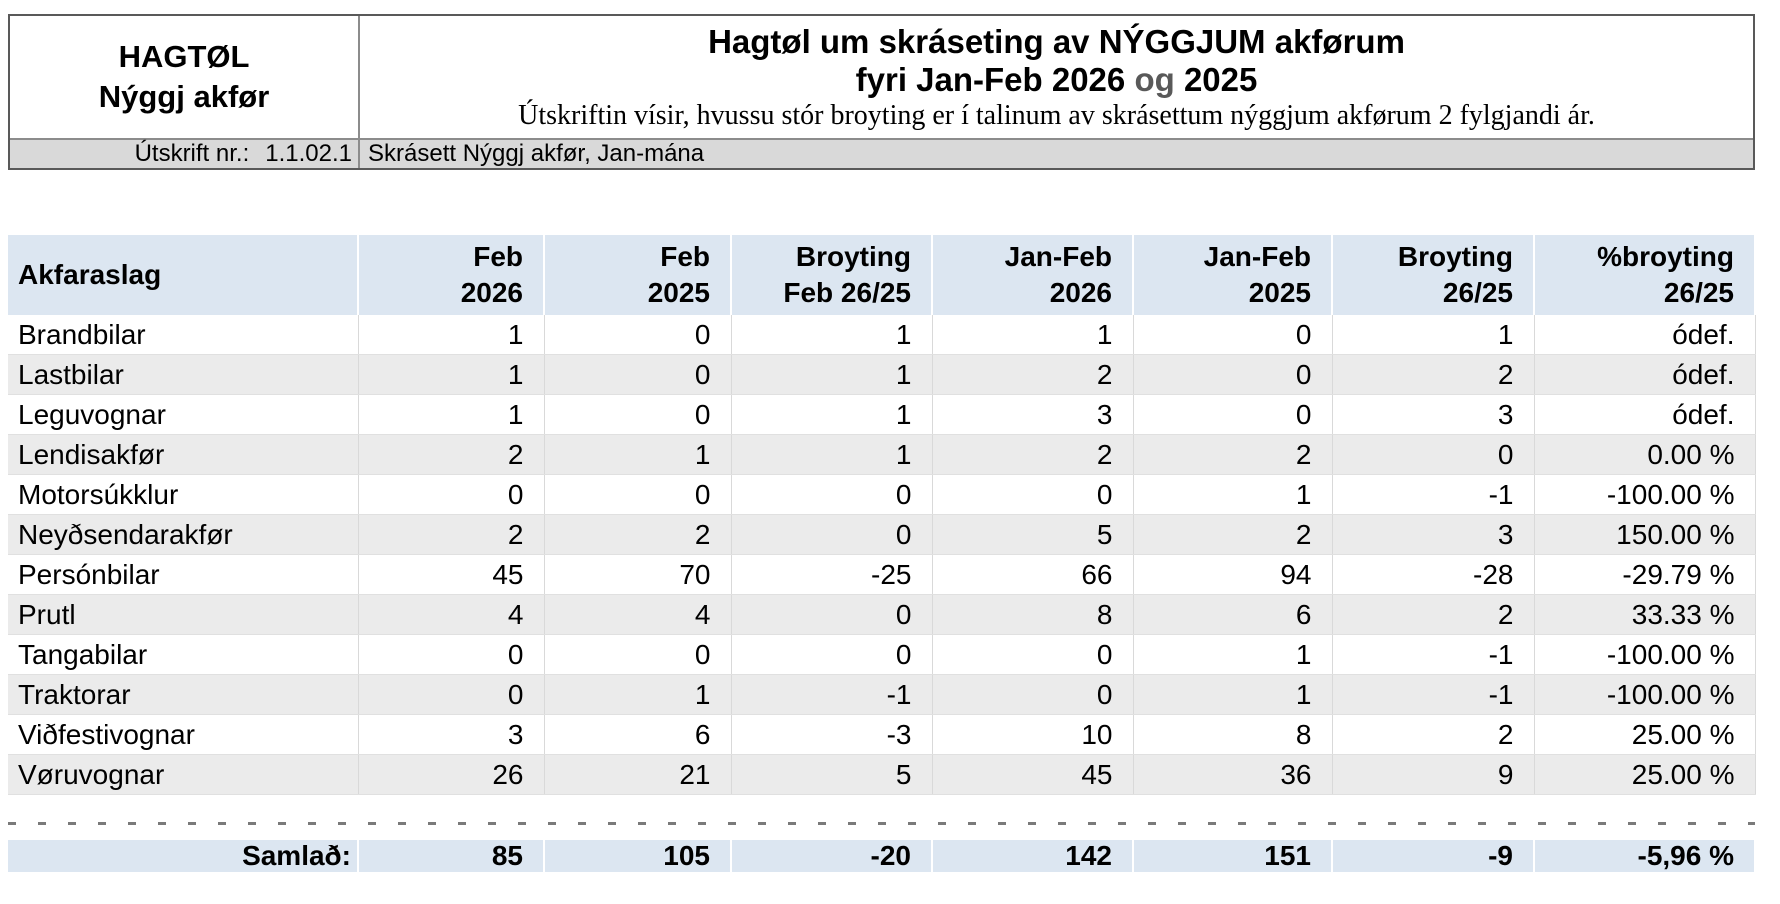 The height and width of the screenshot is (904, 1780). What do you see at coordinates (1233, 774) in the screenshot?
I see `cell-value: 36` at bounding box center [1233, 774].